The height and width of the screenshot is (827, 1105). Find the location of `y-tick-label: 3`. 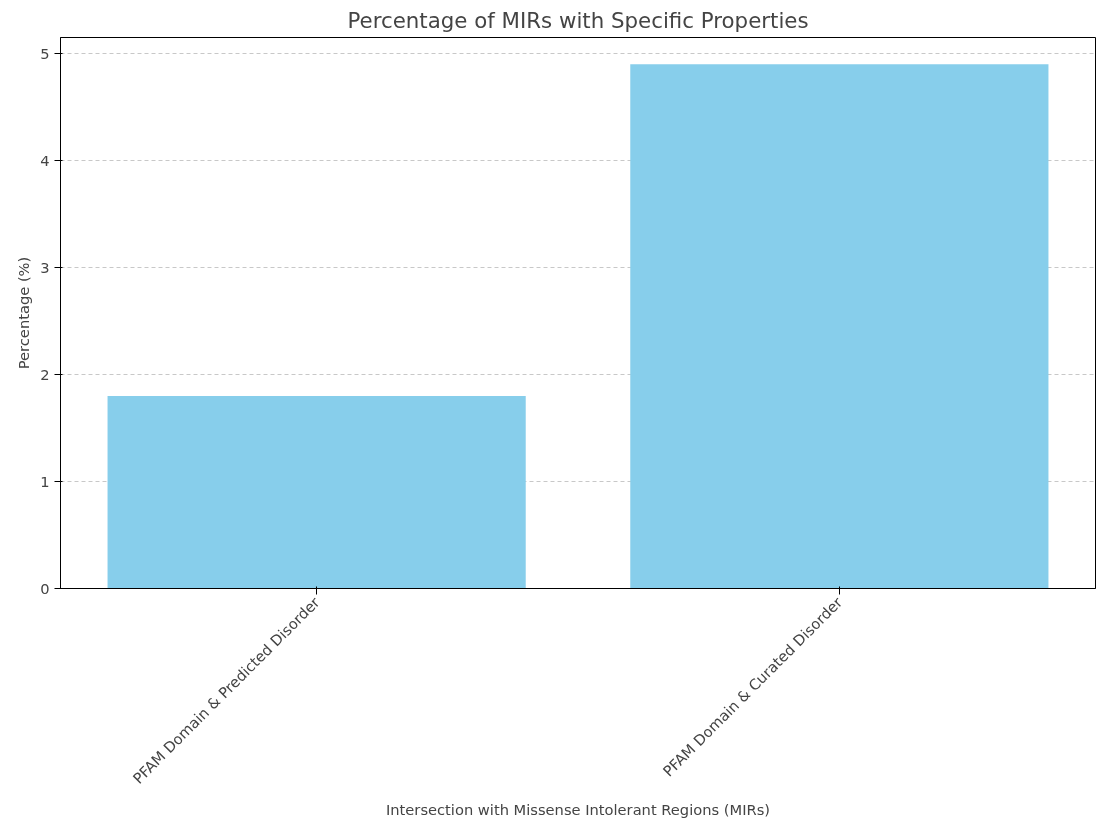

y-tick-label: 3 is located at coordinates (45, 267).